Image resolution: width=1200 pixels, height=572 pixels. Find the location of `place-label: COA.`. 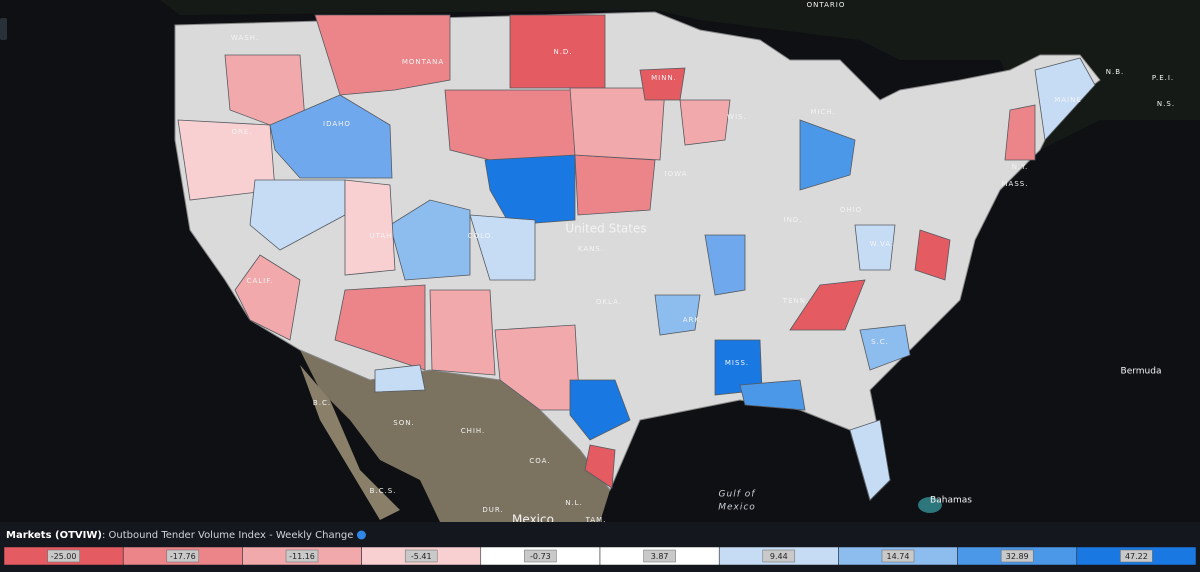

place-label: COA. is located at coordinates (539, 461).